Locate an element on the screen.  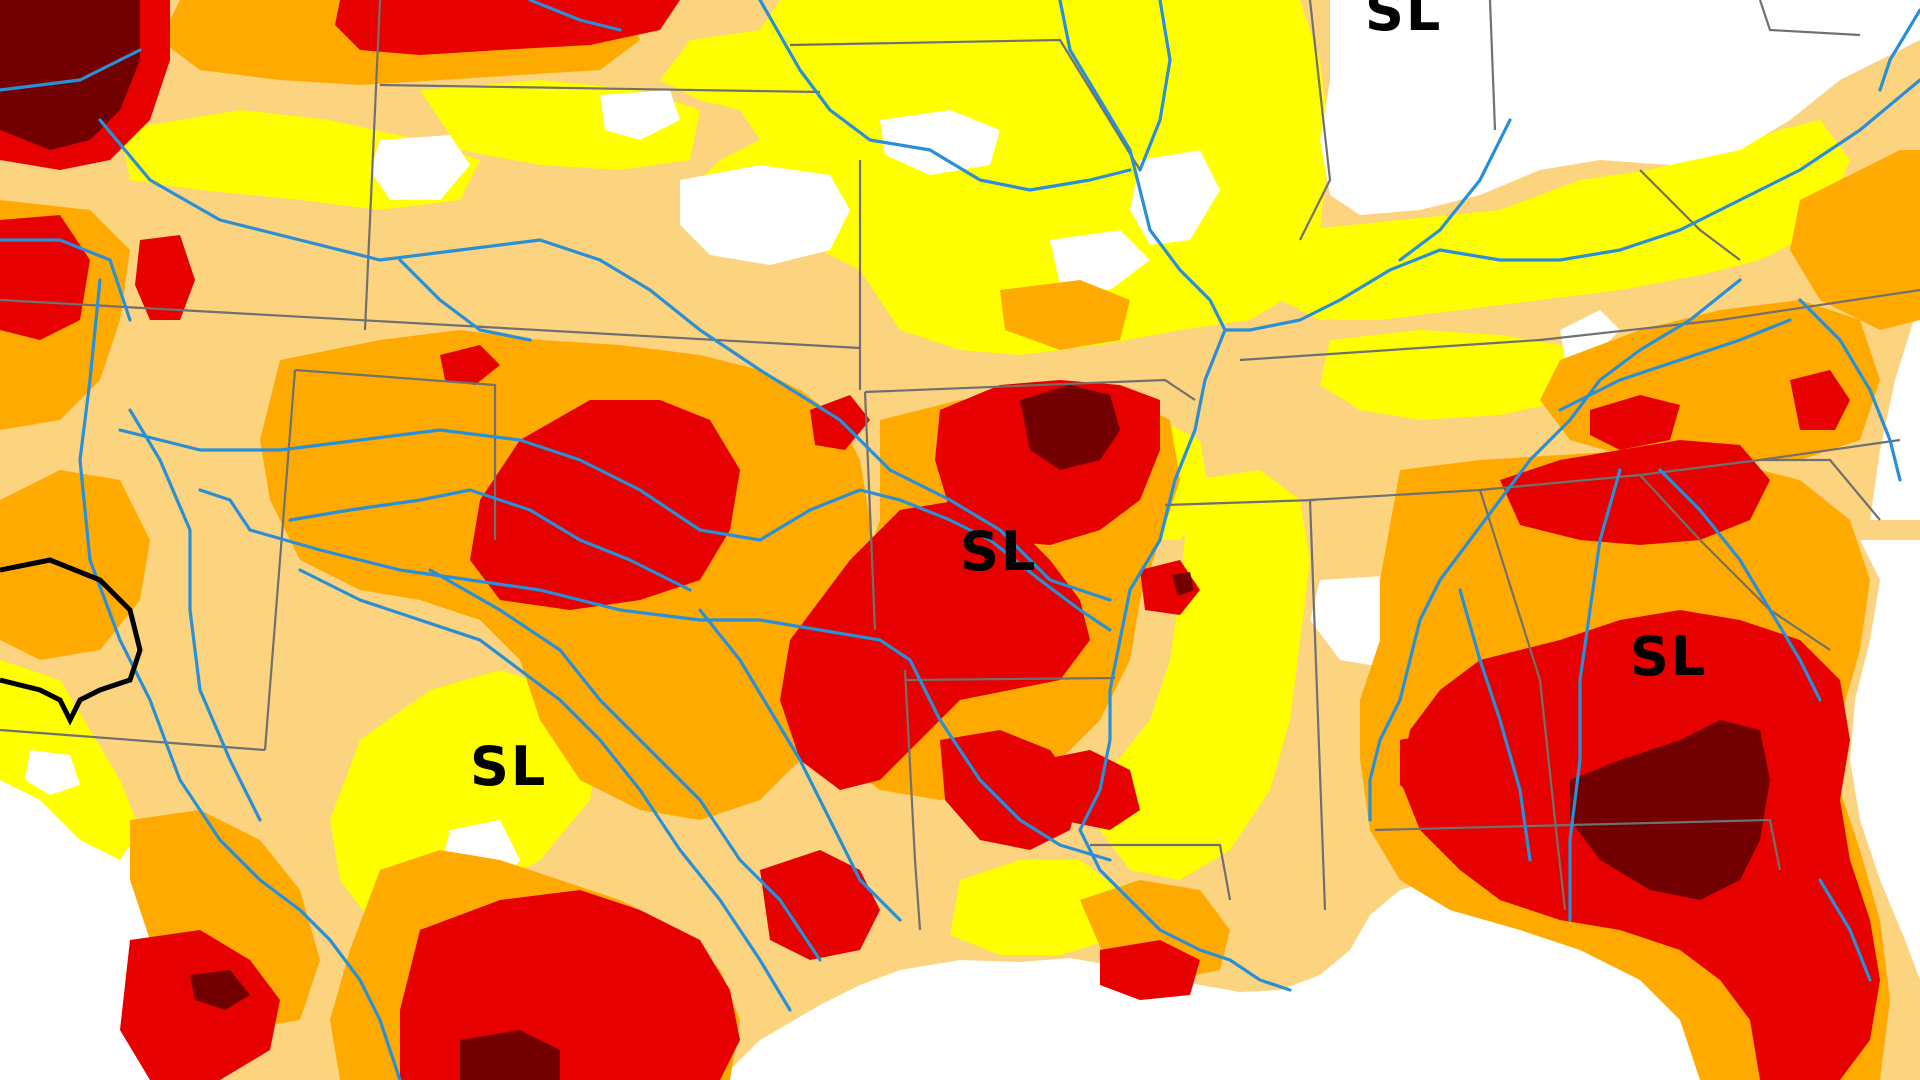
border-ar-tn is located at coordinates (1240, 502).